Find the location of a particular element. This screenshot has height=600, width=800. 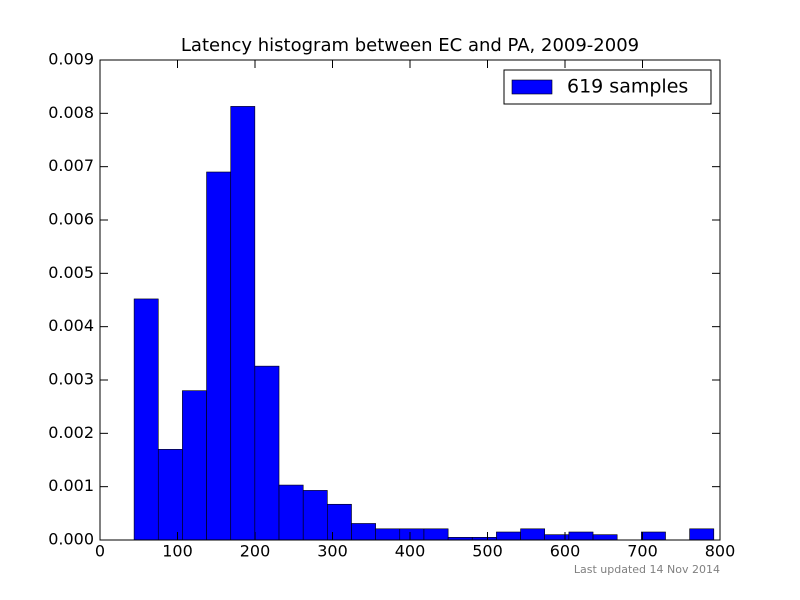

y-tick-label: 0.000 is located at coordinates (71, 539).